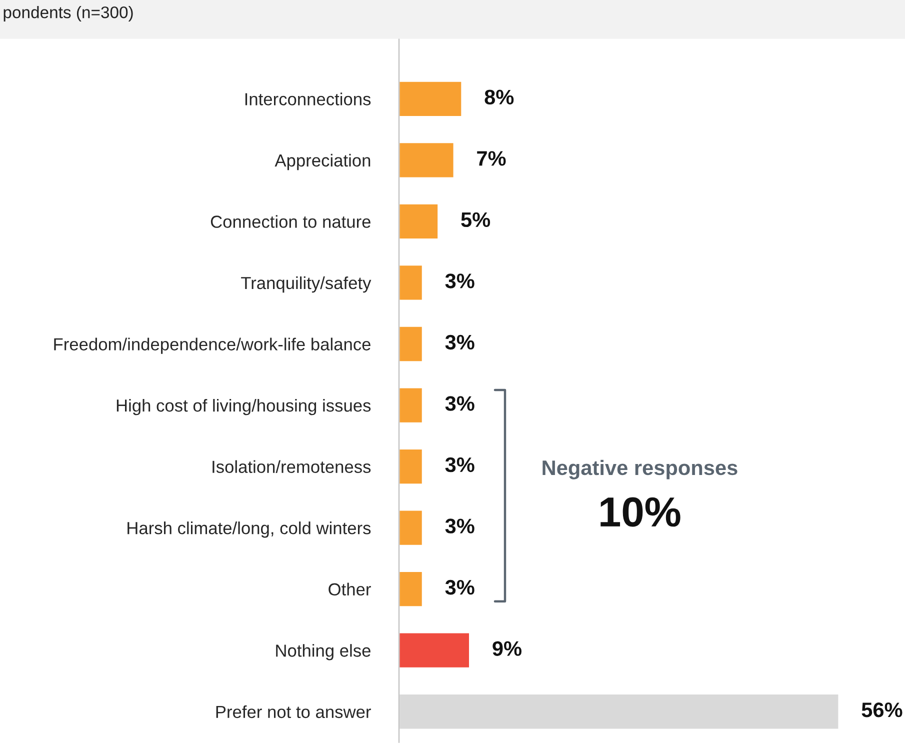 Image resolution: width=905 pixels, height=746 pixels. Describe the element at coordinates (243, 407) in the screenshot. I see `y-tick-label: High cost of living/housing issues` at that location.